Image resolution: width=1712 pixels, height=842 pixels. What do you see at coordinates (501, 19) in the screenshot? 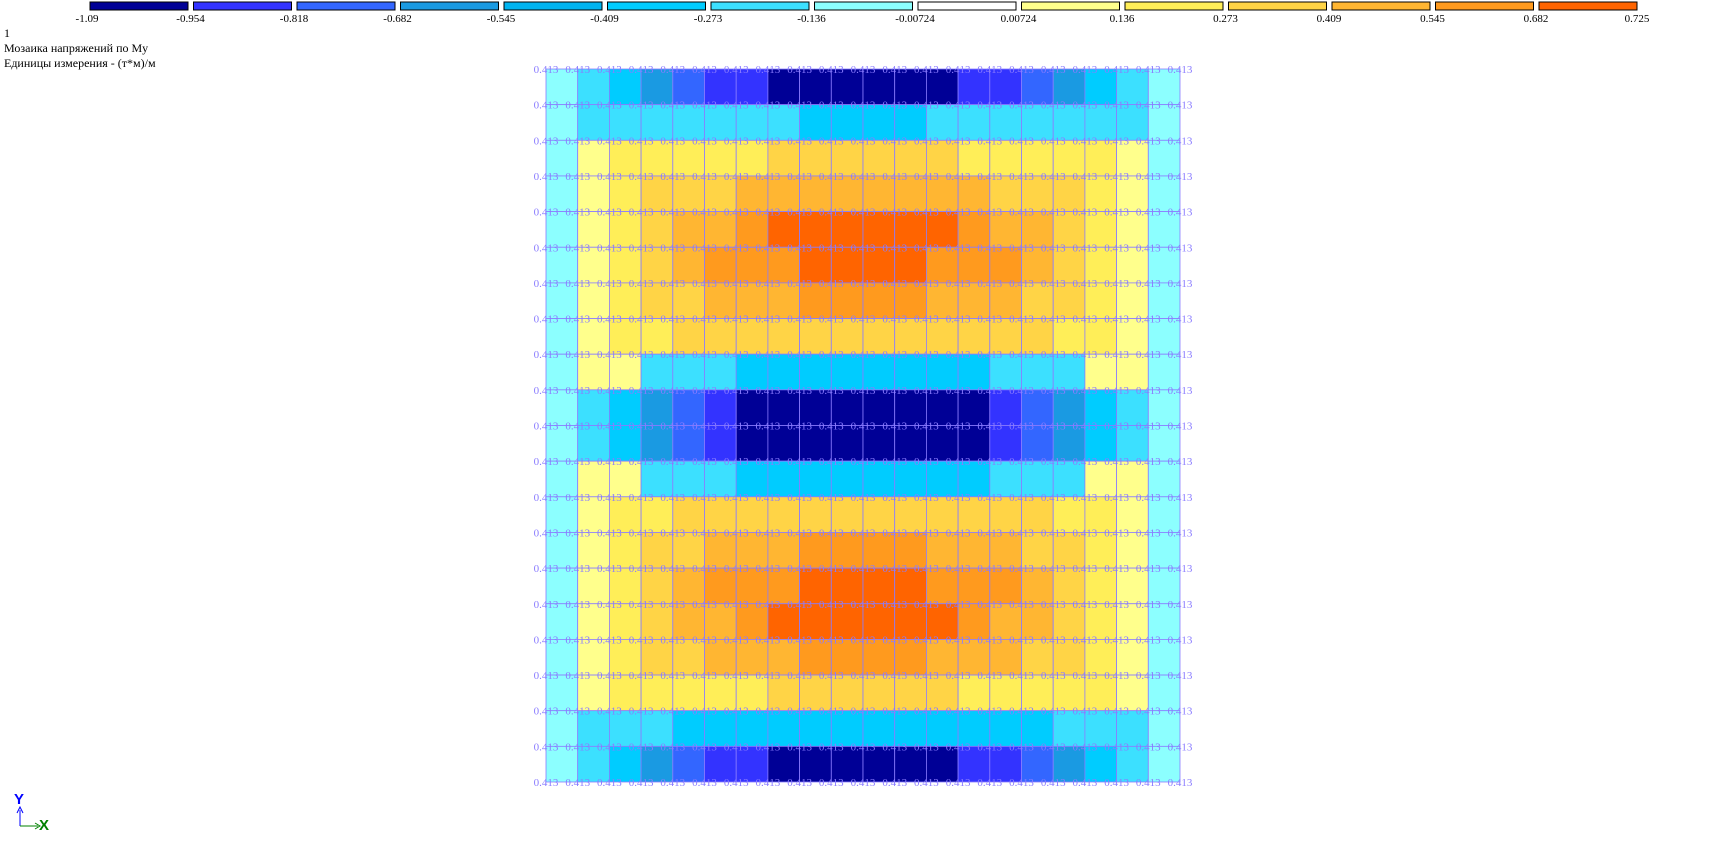
I see `legend-label: -0.545` at bounding box center [501, 19].